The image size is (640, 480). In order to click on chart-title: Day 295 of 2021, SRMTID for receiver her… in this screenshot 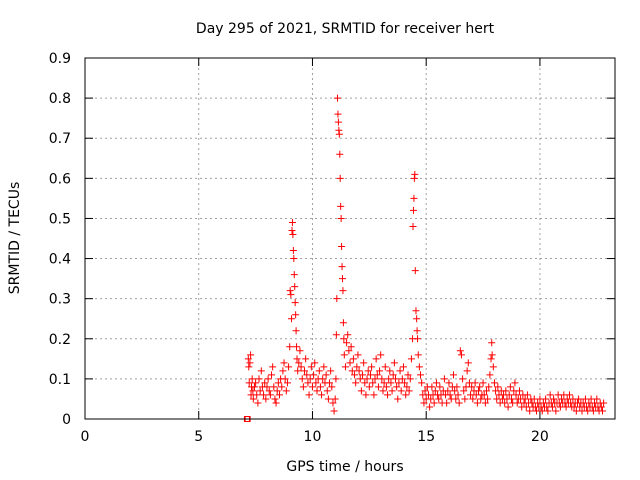, I will do `click(345, 29)`.